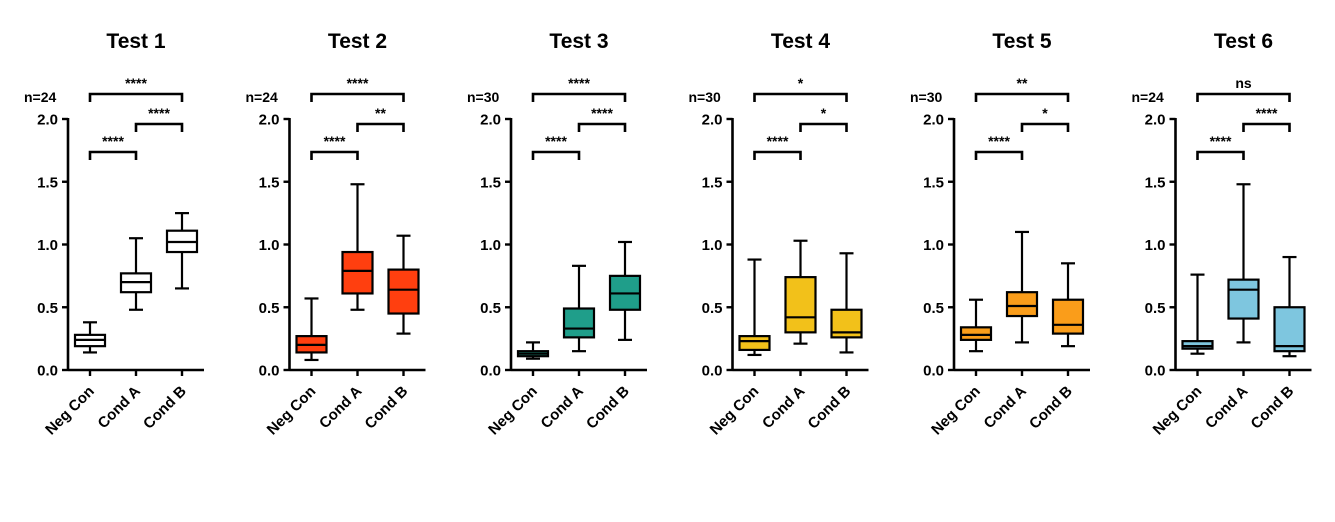 Image resolution: width=1335 pixels, height=522 pixels. I want to click on significance-label: ns, so click(1243, 83).